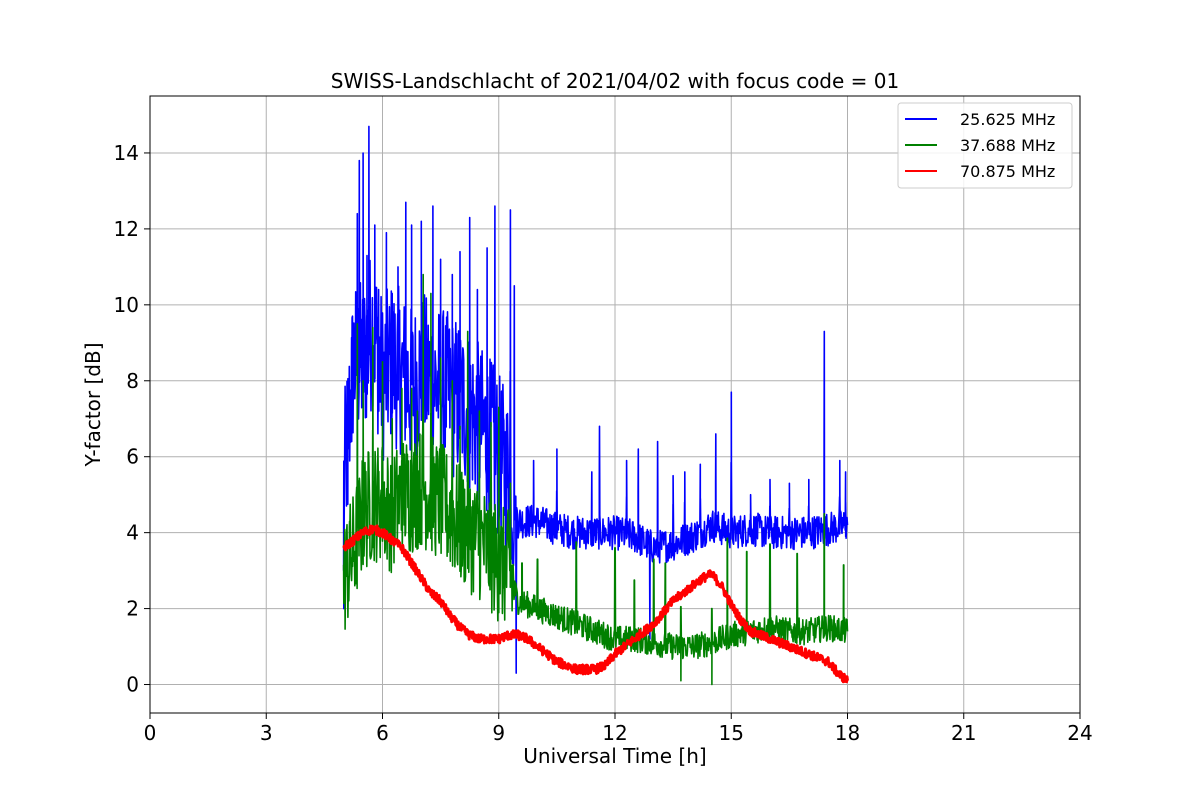 This screenshot has height=800, width=1200. What do you see at coordinates (963, 733) in the screenshot?
I see `x-tick-label: 21` at bounding box center [963, 733].